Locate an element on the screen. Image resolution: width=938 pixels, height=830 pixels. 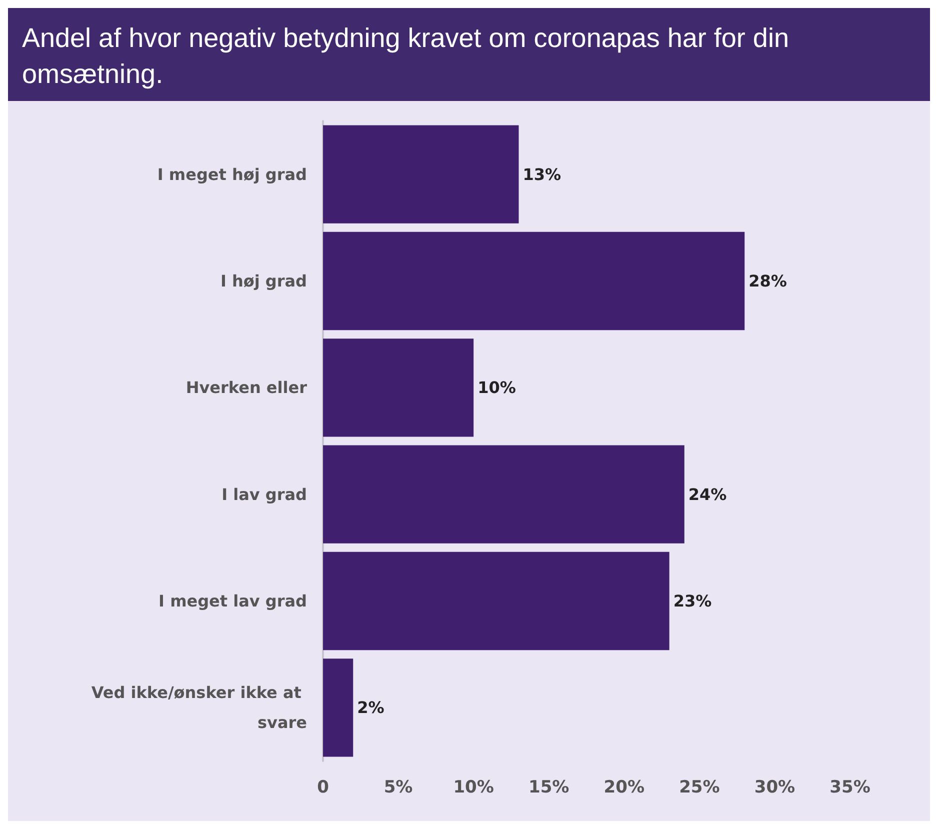
x-tick-label: 35% is located at coordinates (850, 788).